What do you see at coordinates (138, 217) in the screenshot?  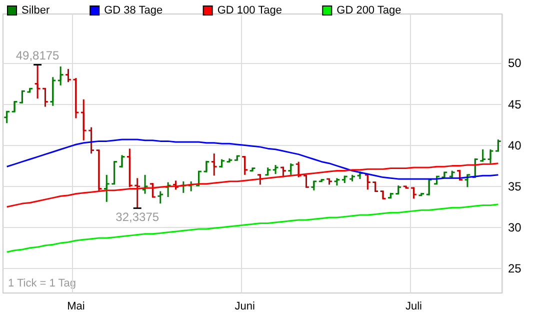 I see `annotation: 32,3375` at bounding box center [138, 217].